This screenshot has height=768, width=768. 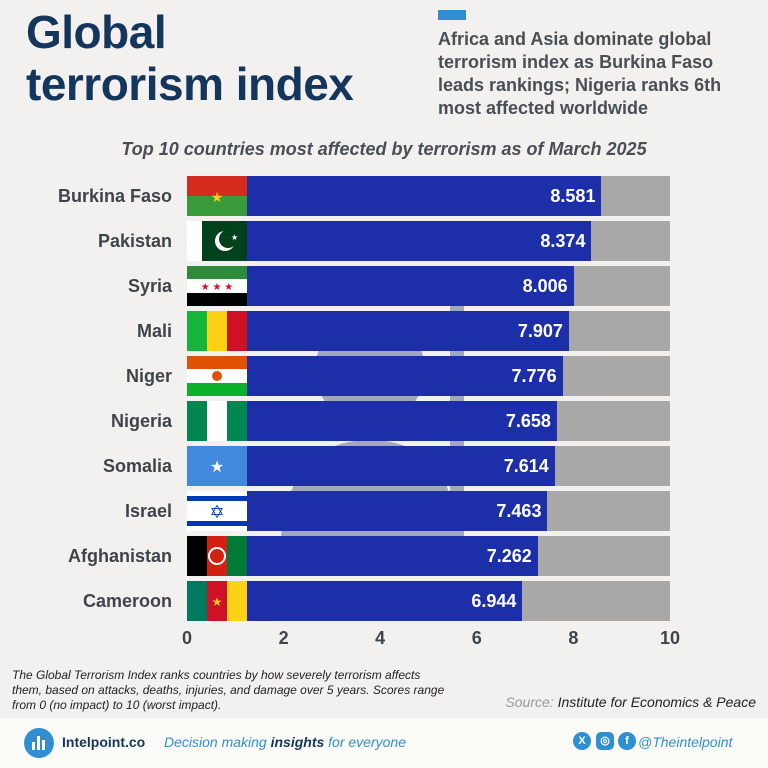 I want to click on burkina-faso-flag-icon: ★, so click(x=217, y=196).